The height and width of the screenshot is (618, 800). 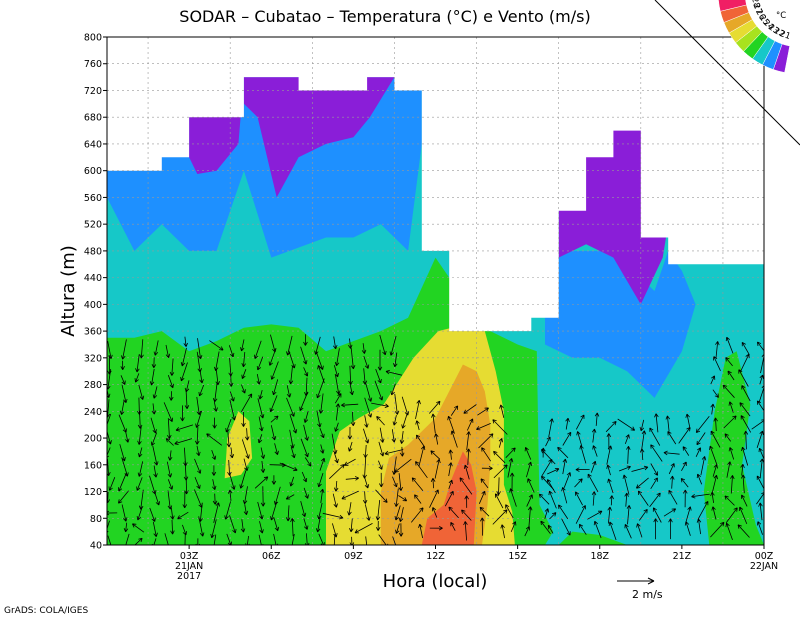 What do you see at coordinates (755, 4) in the screenshot?
I see `legend-label: 28` at bounding box center [755, 4].